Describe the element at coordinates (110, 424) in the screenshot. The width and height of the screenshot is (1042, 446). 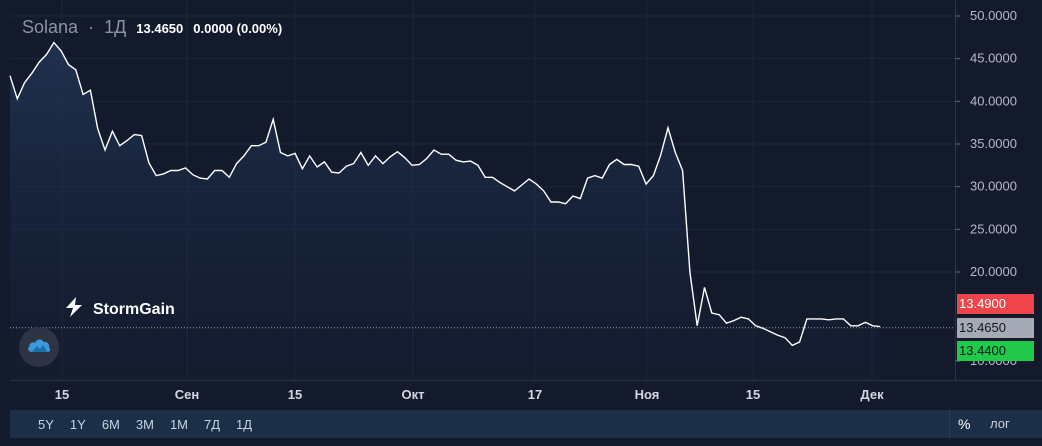
I see `range-button-6m: 6M` at that location.